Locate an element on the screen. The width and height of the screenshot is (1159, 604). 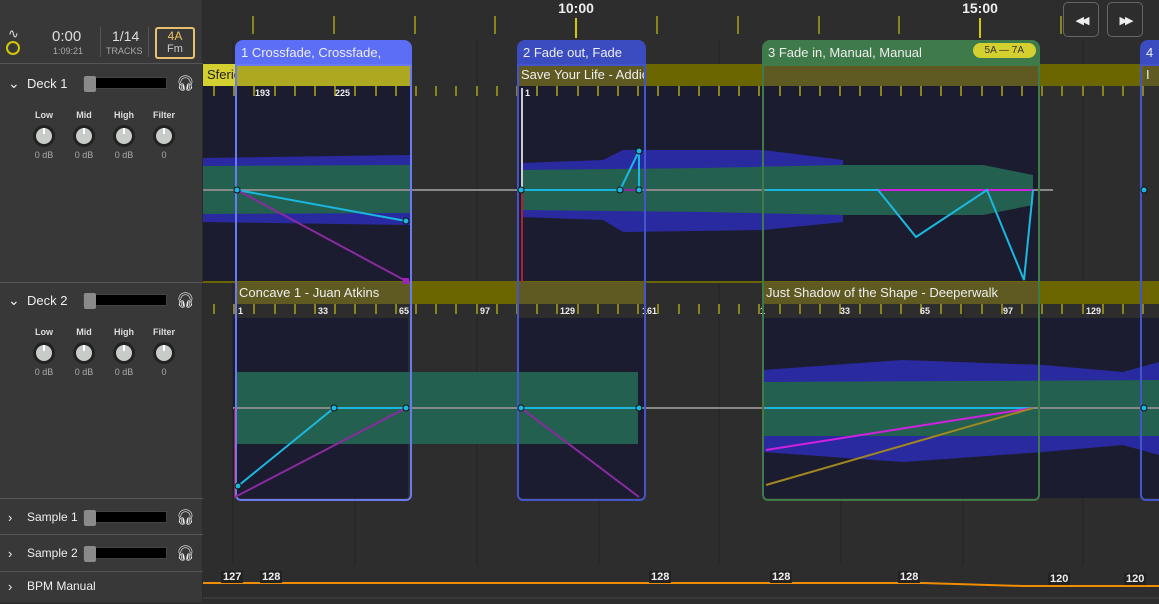
bpm-label: 120 is located at coordinates (1059, 579).